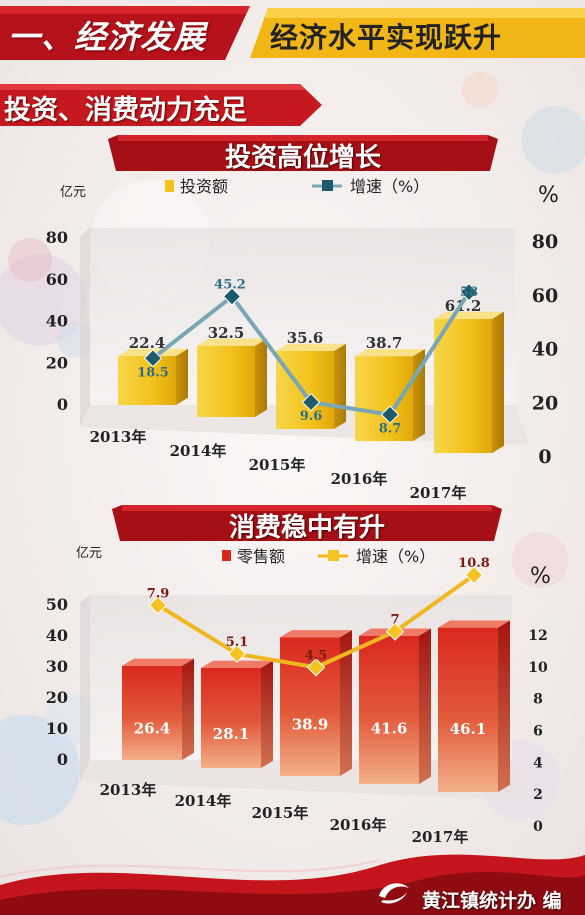 Image resolution: width=585 pixels, height=915 pixels. Describe the element at coordinates (57, 728) in the screenshot. I see `y-tick-label: 10` at that location.